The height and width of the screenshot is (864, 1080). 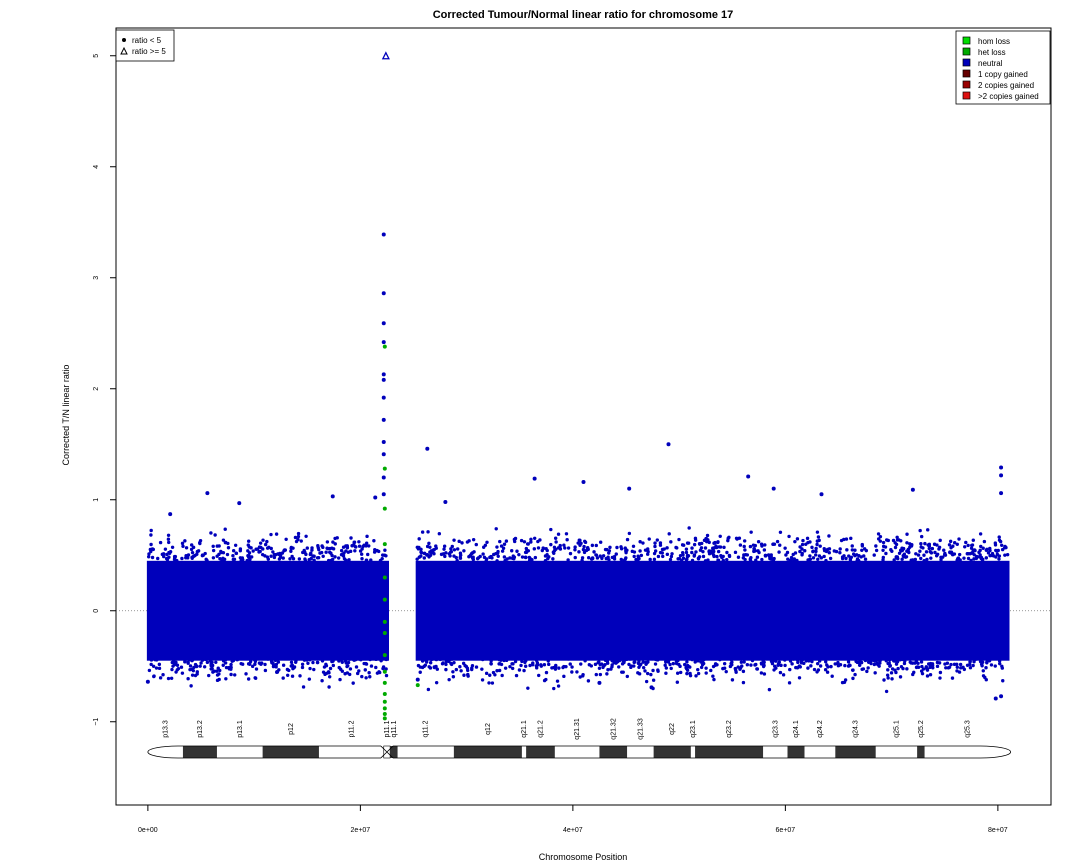 What do you see at coordinates (394, 728) in the screenshot?
I see `ideogram-band-label: q11.1` at bounding box center [394, 728].